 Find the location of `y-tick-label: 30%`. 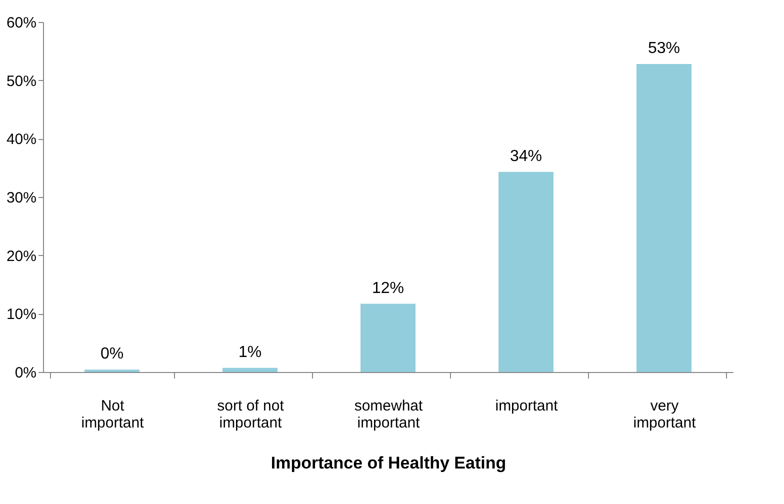

y-tick-label: 30% is located at coordinates (21, 198).